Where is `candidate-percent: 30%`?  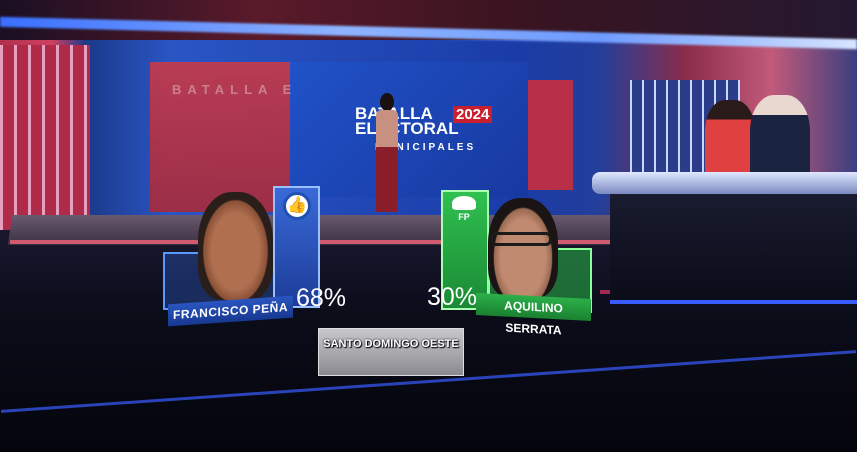
candidate-percent: 30% is located at coordinates (452, 297).